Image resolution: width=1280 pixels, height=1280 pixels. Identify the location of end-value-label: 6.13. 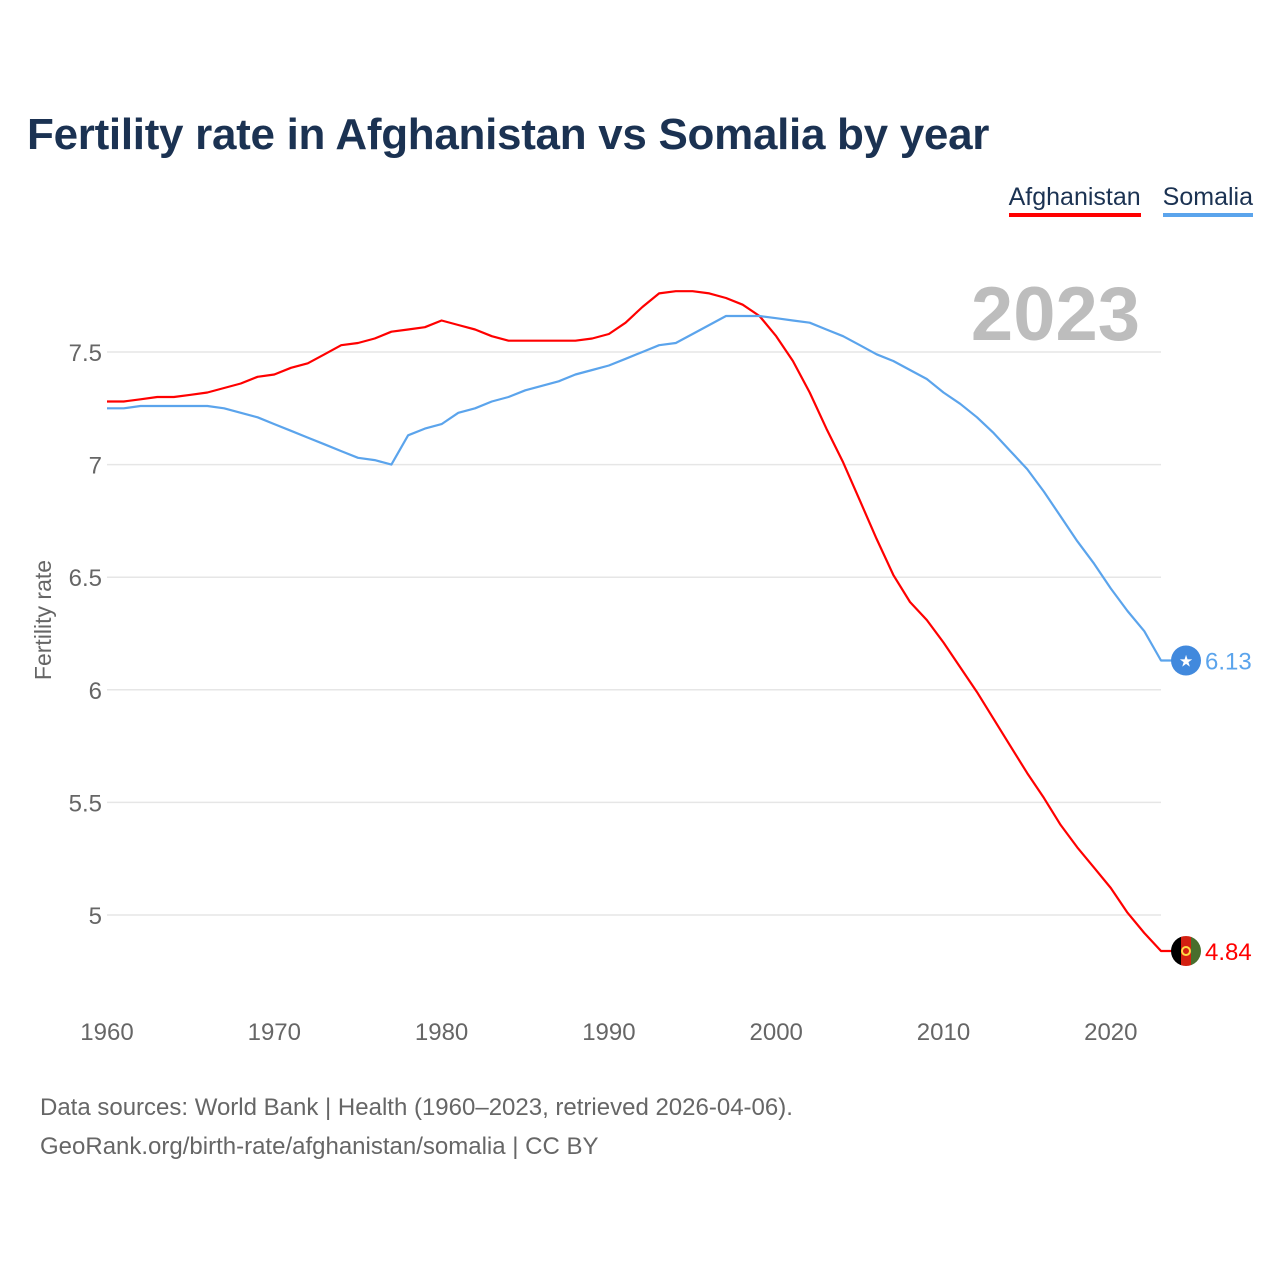
(1228, 662).